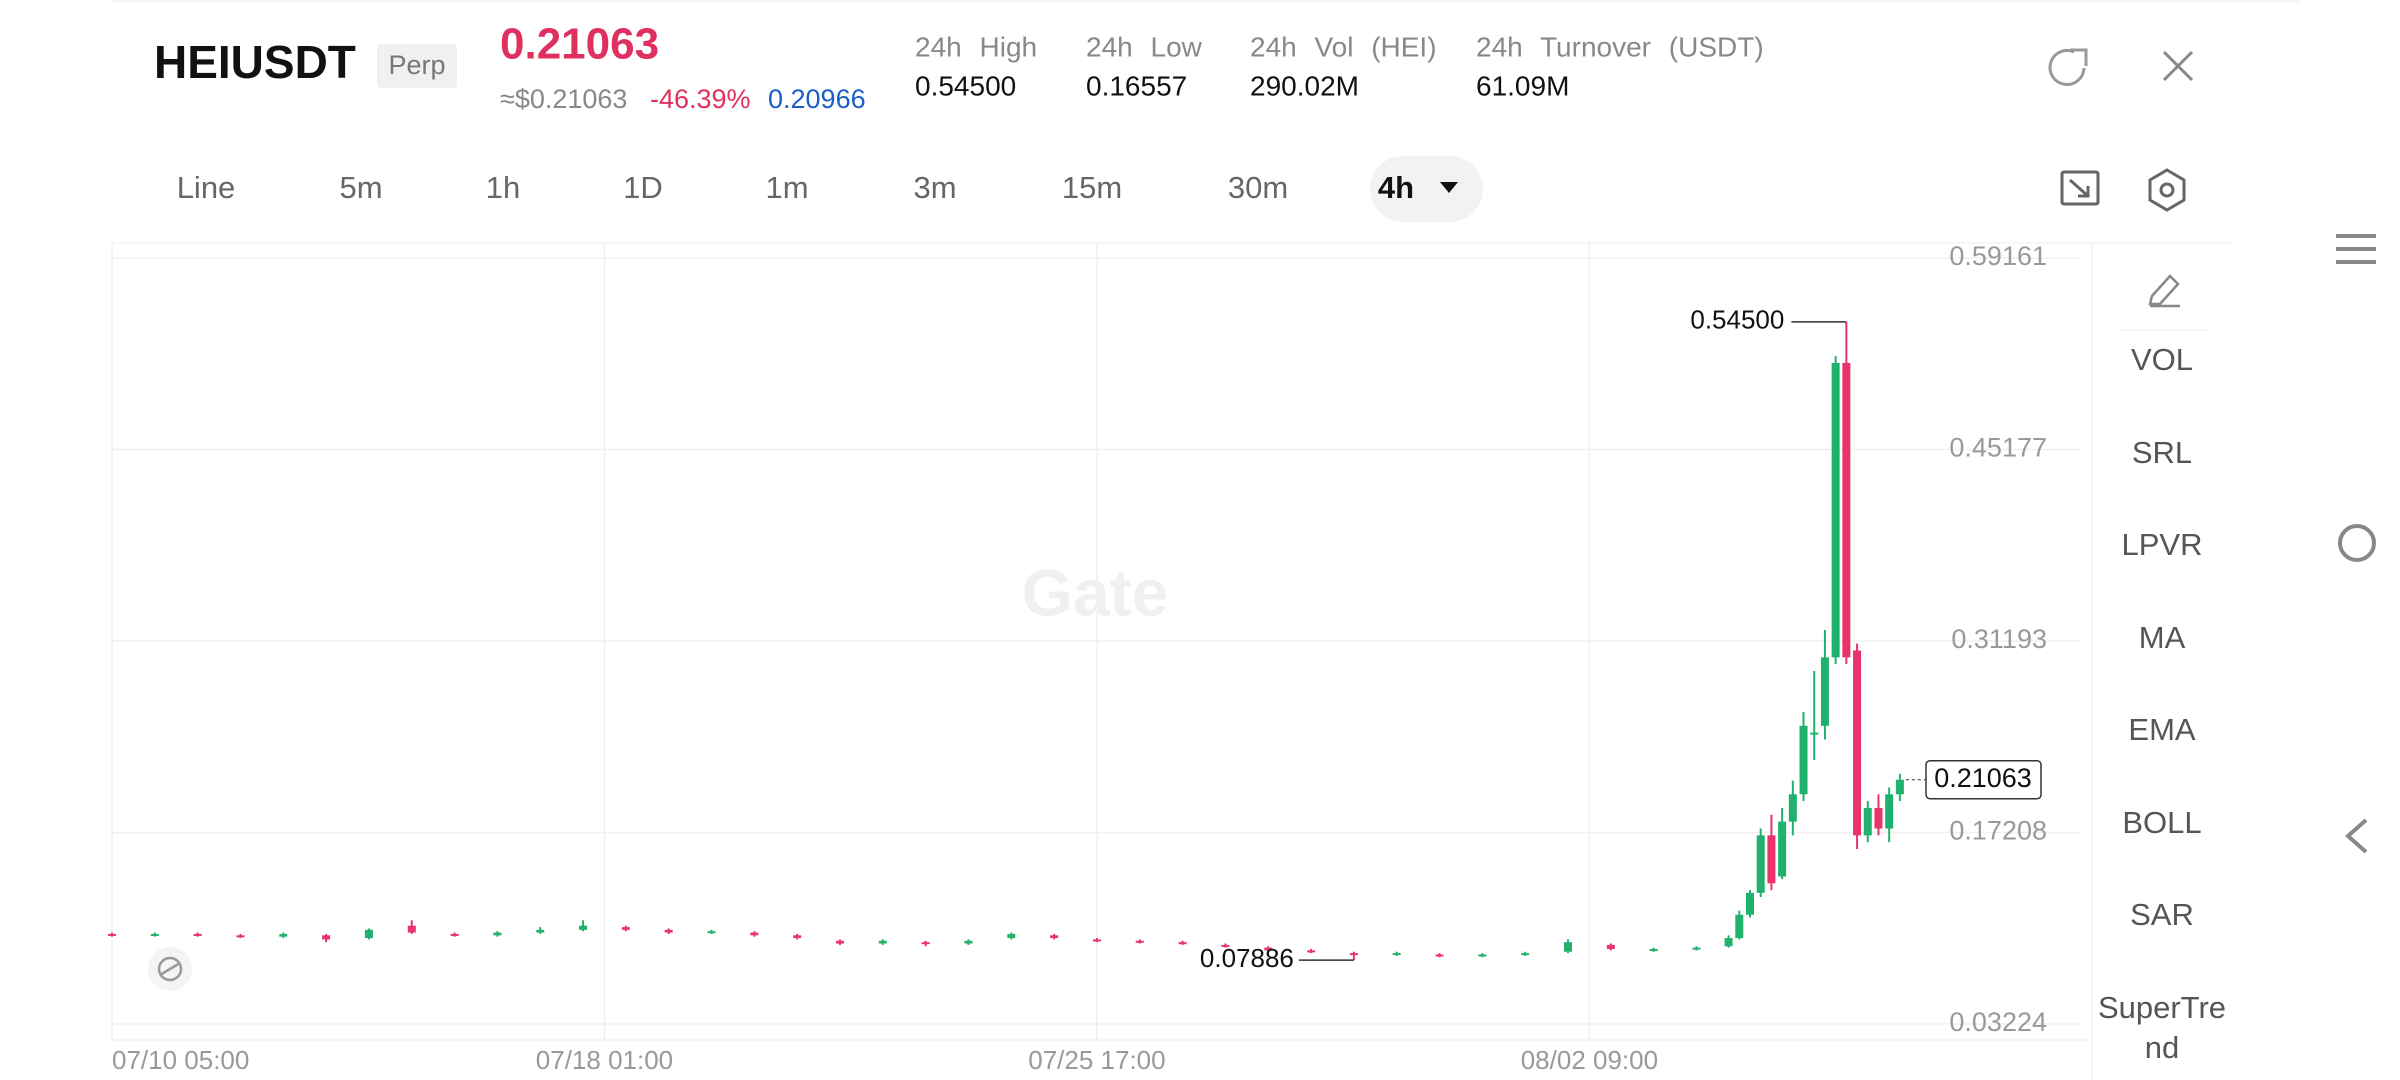 The height and width of the screenshot is (1080, 2400). I want to click on indicator: SRL, so click(2162, 452).